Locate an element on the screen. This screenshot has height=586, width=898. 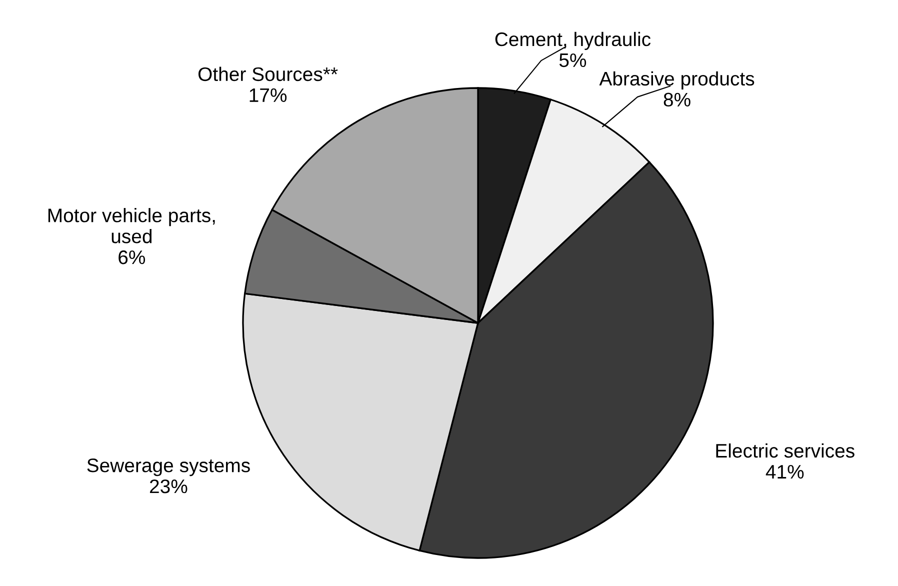
slice-label: Motor vehicle parts, used is located at coordinates (131, 226).